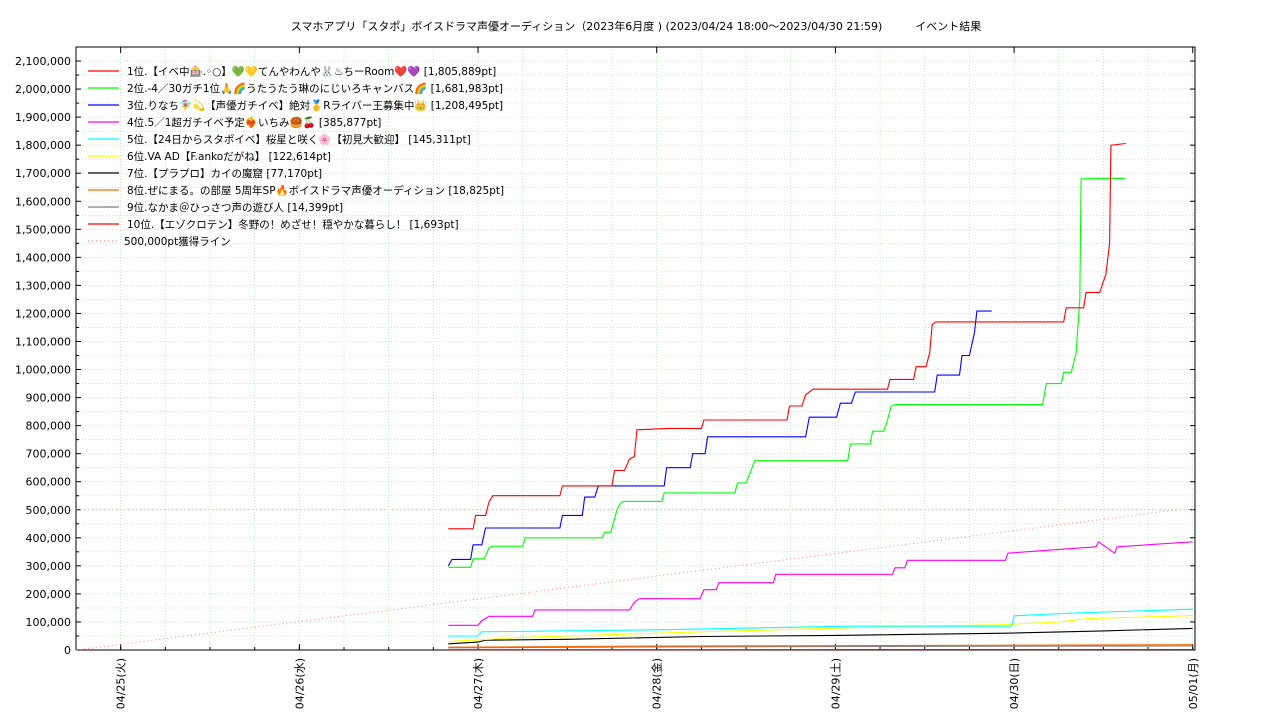 The image size is (1280, 724). I want to click on y-tick-label: 2,000,000, so click(43, 89).